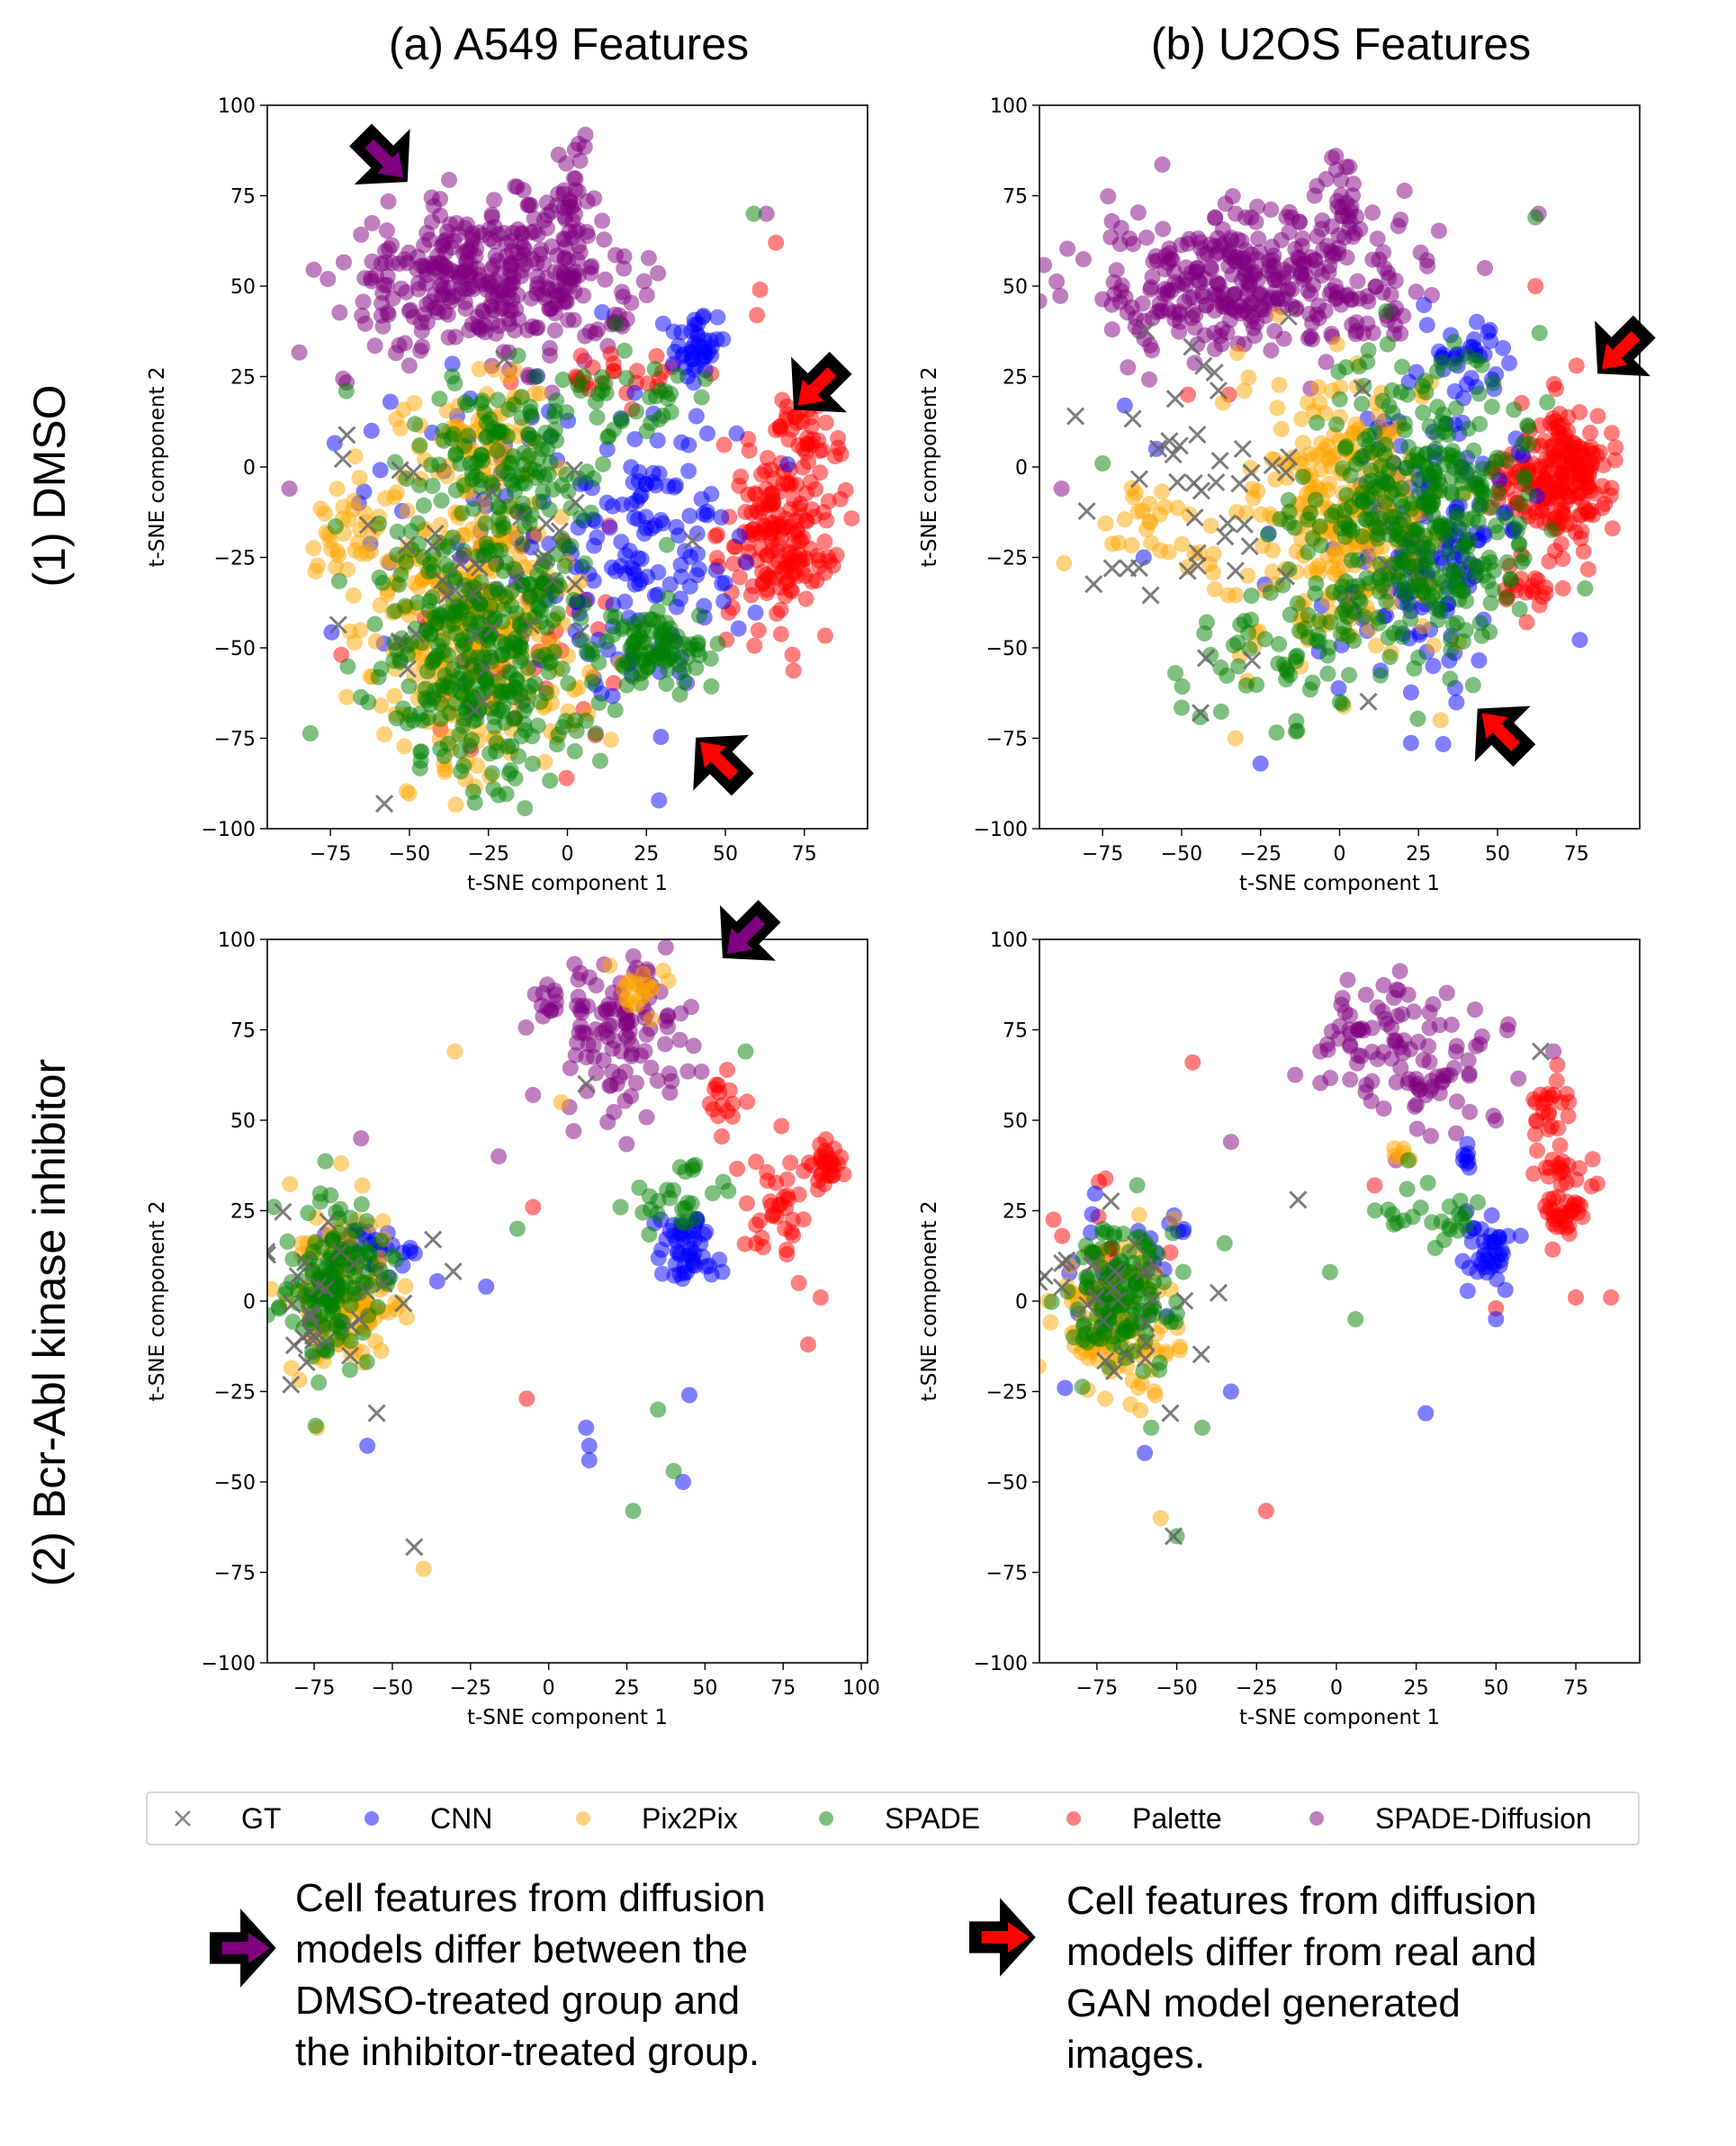 The width and height of the screenshot is (1736, 2146). Describe the element at coordinates (235, 1483) in the screenshot. I see `y-tick-label: −50` at that location.